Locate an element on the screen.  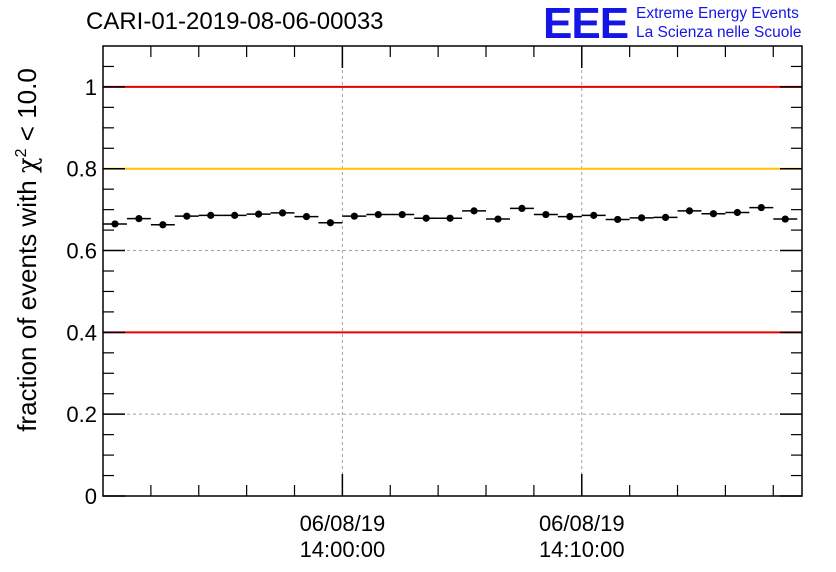
y-axis-label: fraction of events with χ2 < 10.0 is located at coordinates (27, 250).